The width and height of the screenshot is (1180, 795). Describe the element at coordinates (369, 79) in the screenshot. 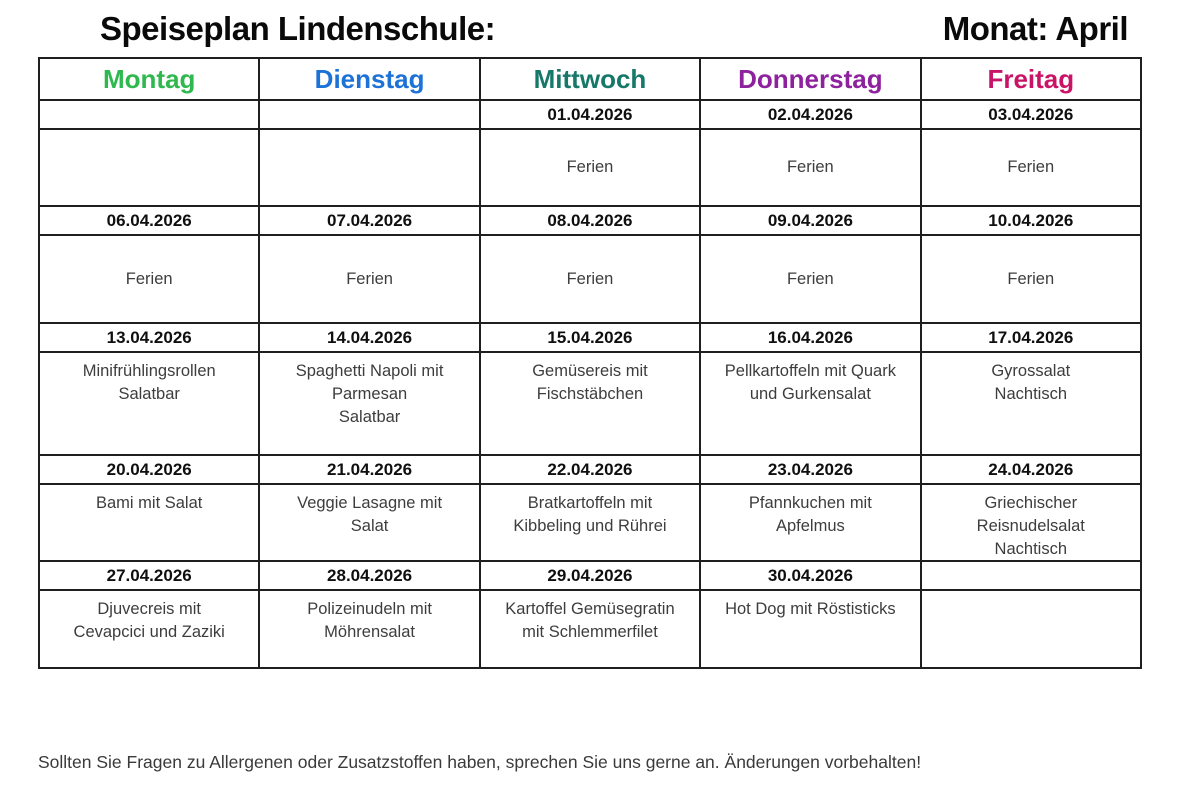

I see `day-header-dienstag: Dienstag` at that location.